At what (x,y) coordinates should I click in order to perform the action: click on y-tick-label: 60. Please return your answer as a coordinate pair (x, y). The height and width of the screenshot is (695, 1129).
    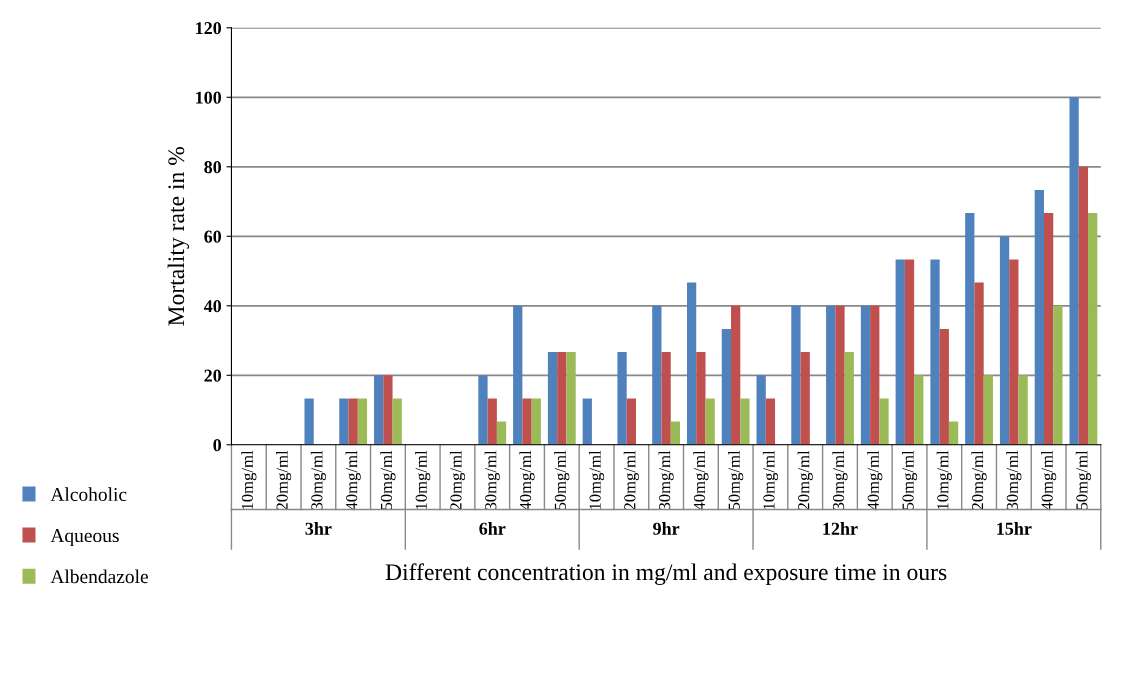
    Looking at the image, I should click on (213, 236).